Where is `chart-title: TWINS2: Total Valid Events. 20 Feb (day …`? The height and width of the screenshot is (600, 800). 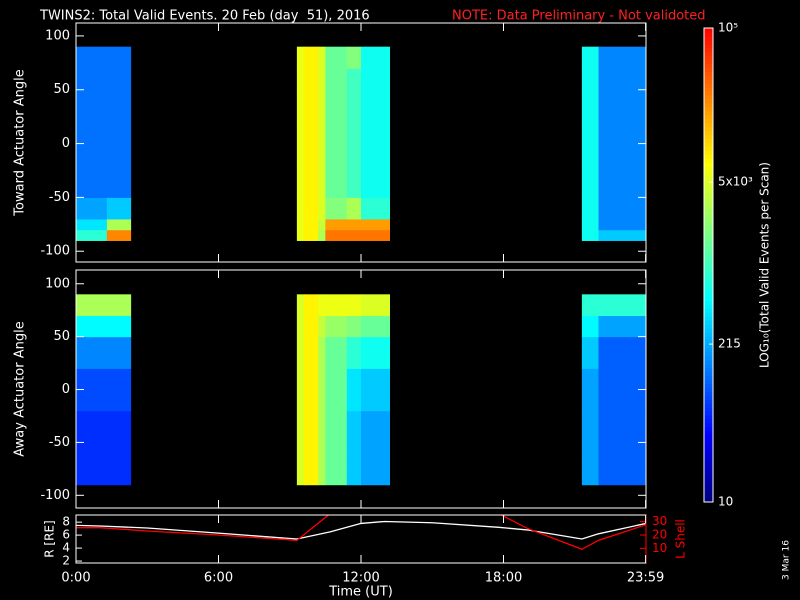
chart-title: TWINS2: Total Valid Events. 20 Feb (day … is located at coordinates (204, 16).